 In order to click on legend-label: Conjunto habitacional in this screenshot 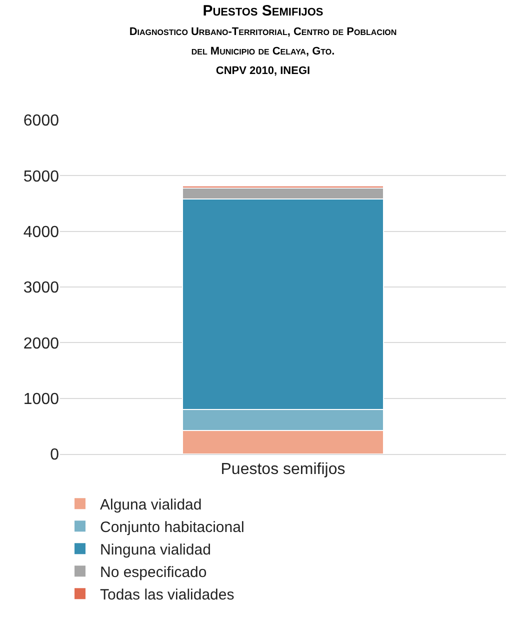, I will do `click(172, 527)`.